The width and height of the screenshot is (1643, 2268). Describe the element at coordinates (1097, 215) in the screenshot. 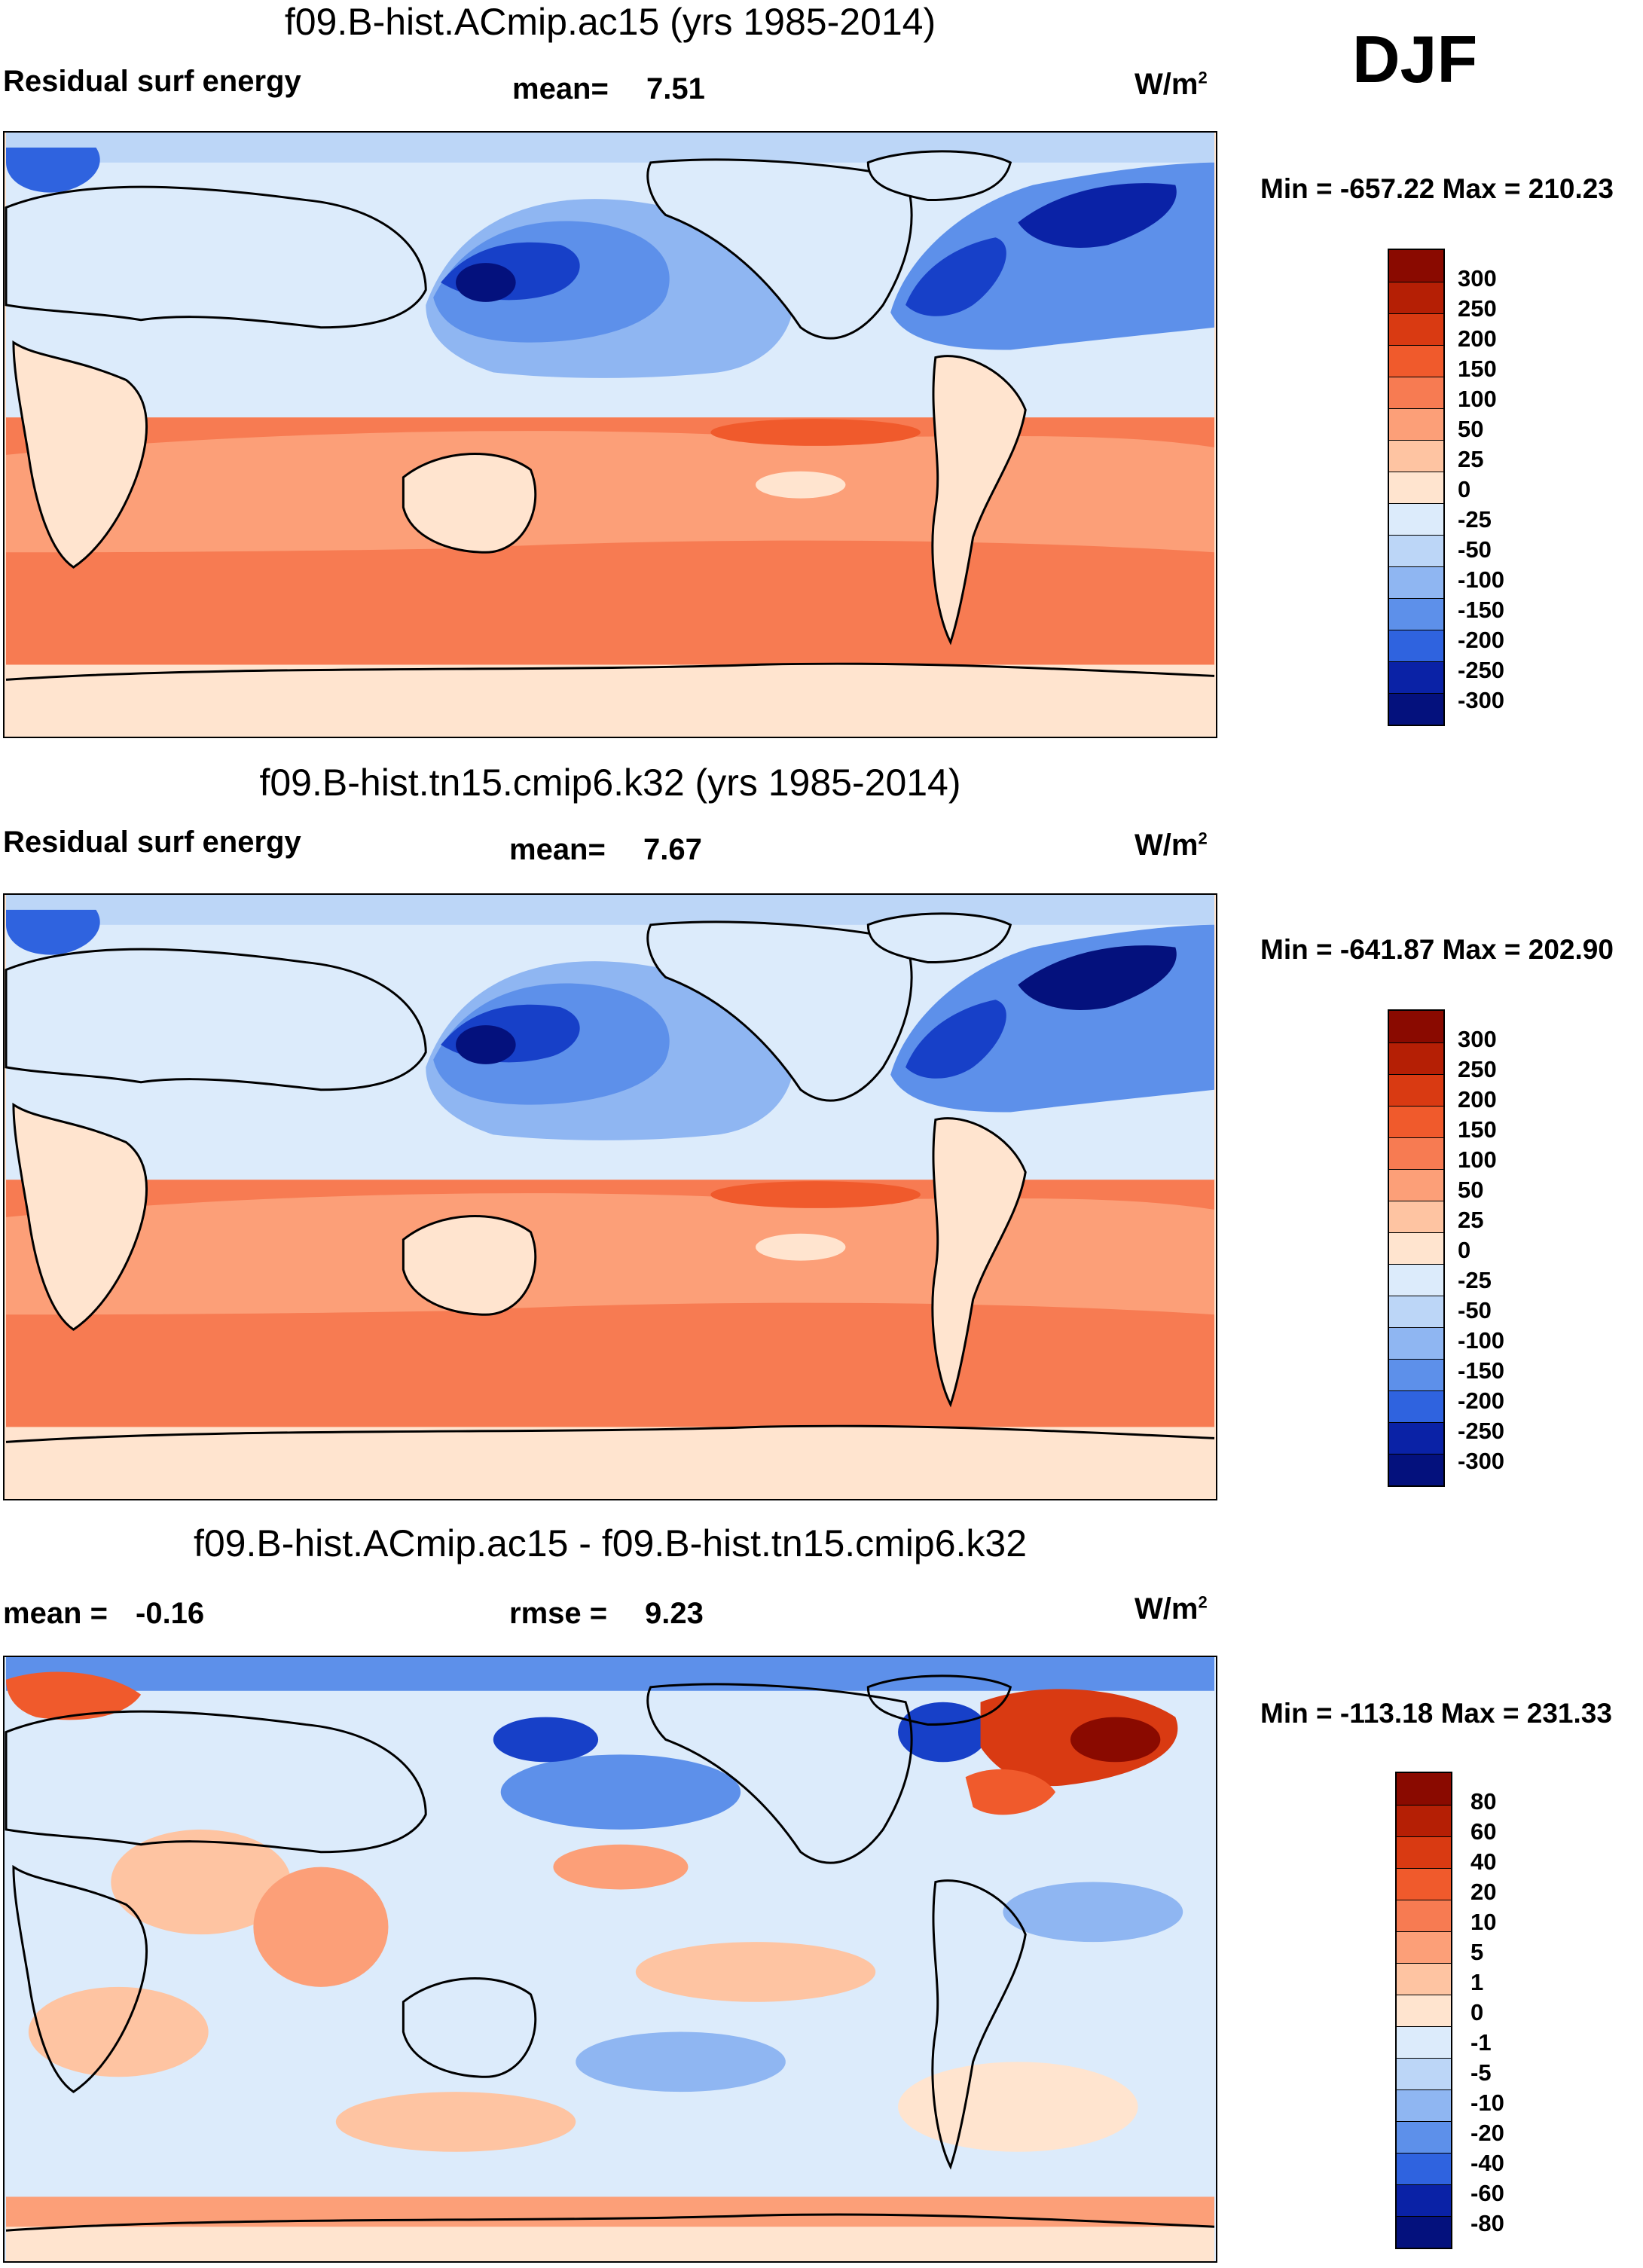

I see `p1-labrador` at that location.